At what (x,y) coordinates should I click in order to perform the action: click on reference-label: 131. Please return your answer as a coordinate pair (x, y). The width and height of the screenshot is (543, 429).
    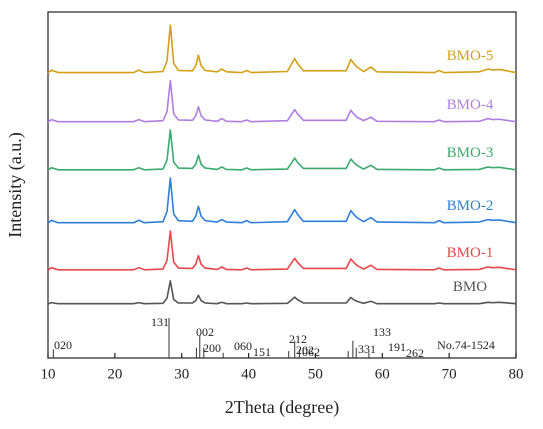
    Looking at the image, I should click on (160, 322).